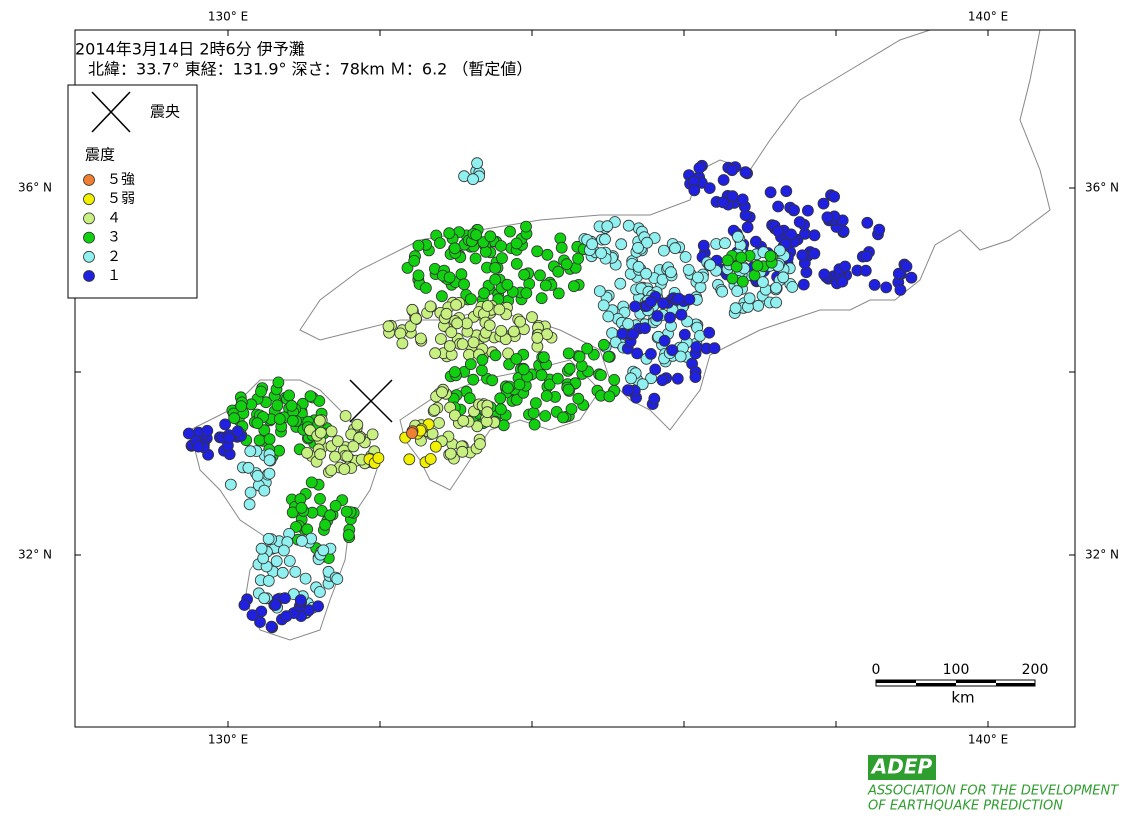 The image size is (1129, 820). Describe the element at coordinates (901, 767) in the screenshot. I see `logo-mark: ADEP` at that location.